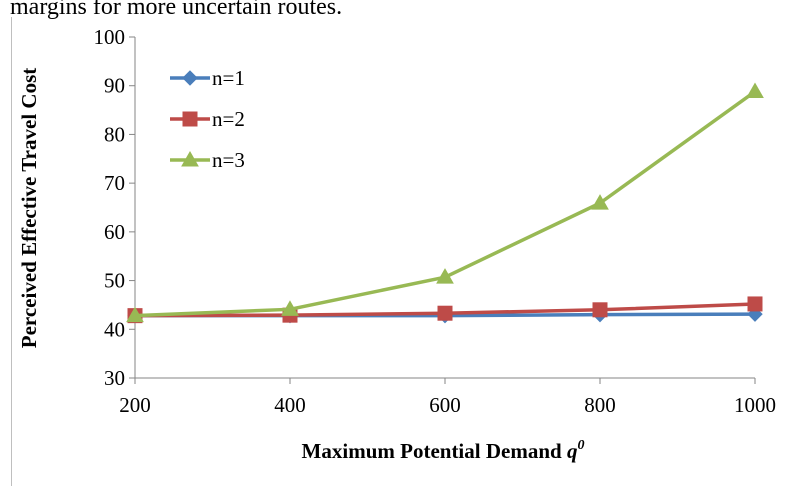  I want to click on y-tick-label: 60, so click(114, 232).